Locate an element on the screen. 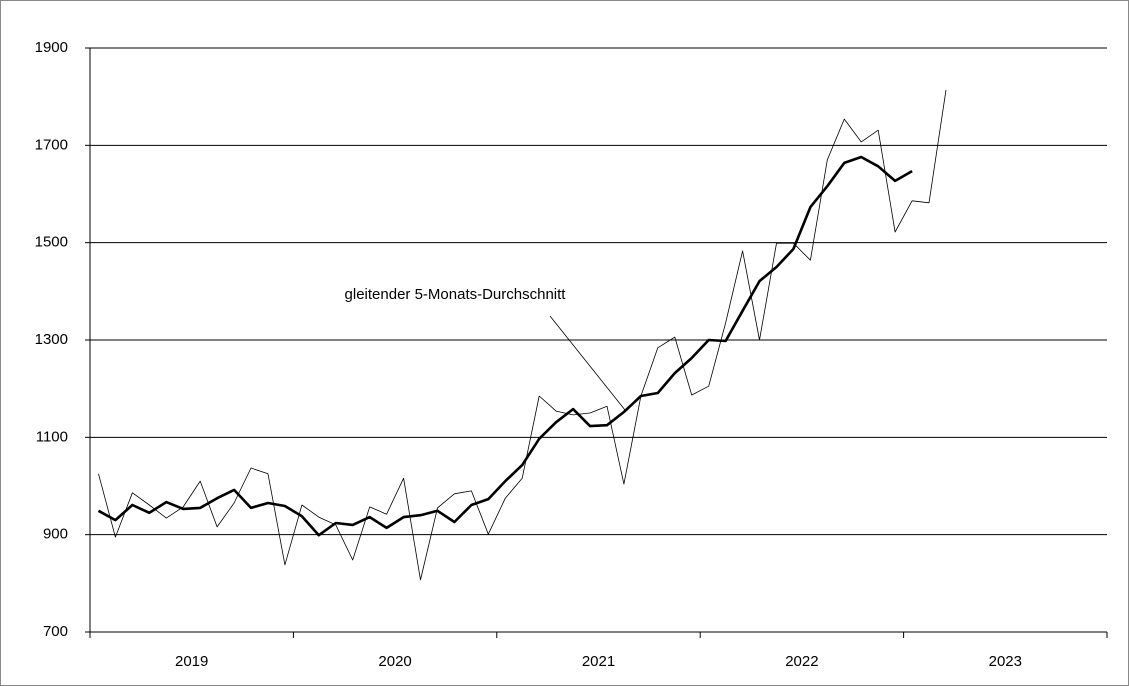 The width and height of the screenshot is (1129, 686). y-tick-label: 700 is located at coordinates (55, 631).